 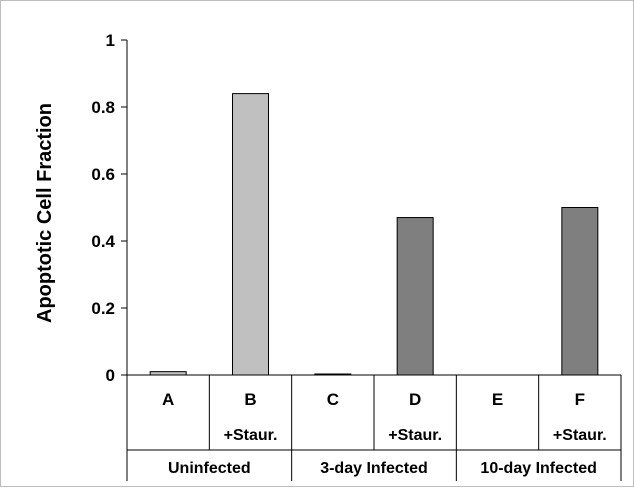 I want to click on y-tick-label: 1, so click(x=110, y=40).